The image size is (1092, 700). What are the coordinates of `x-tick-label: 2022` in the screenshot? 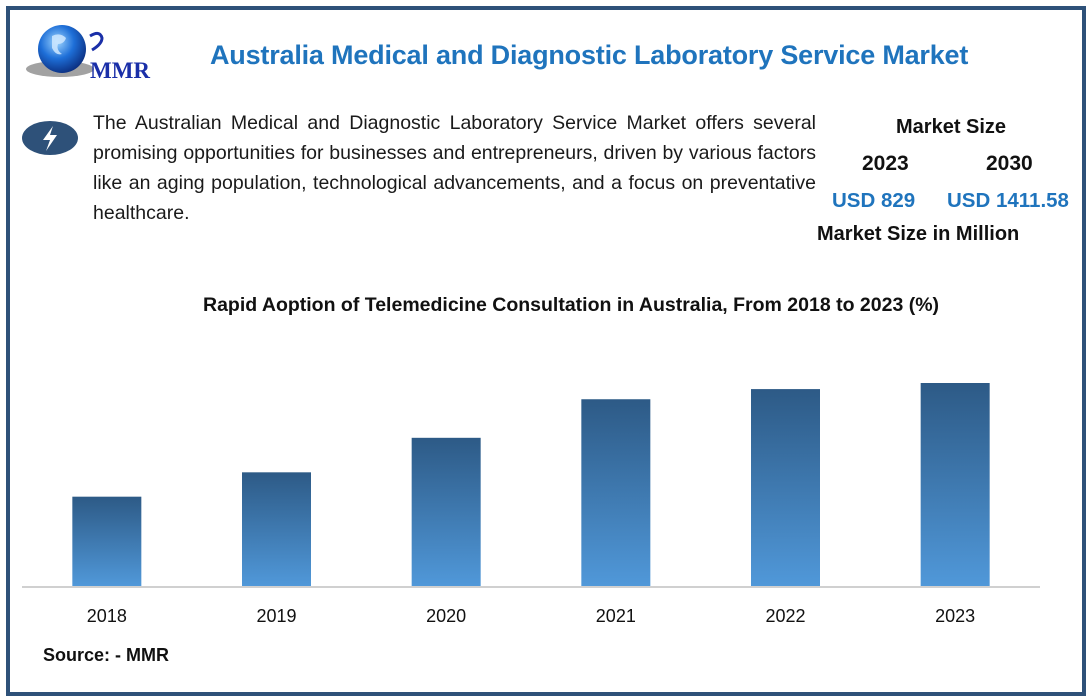 It's located at (785, 616).